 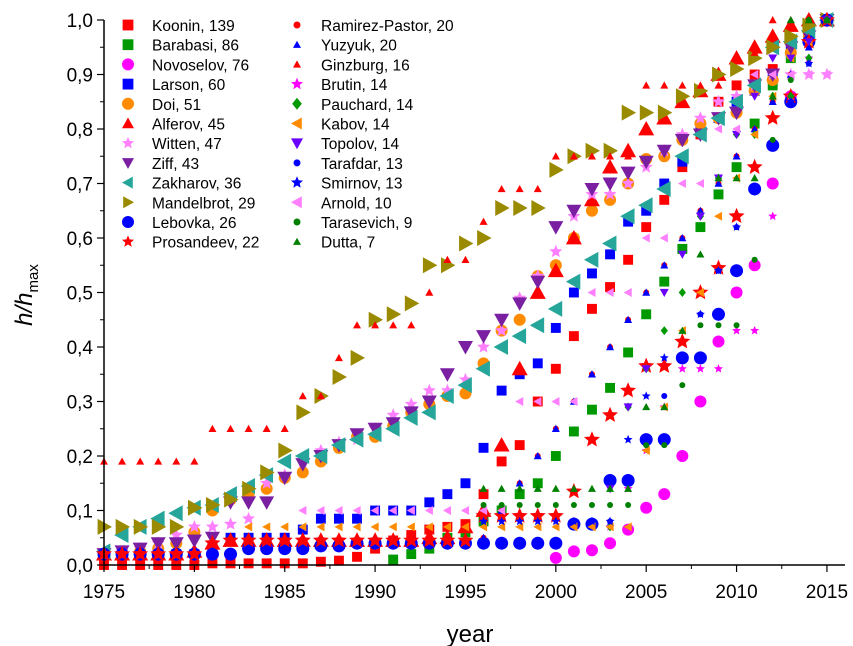 What do you see at coordinates (203, 203) in the screenshot?
I see `legend-label: Mandelbrot, 29` at bounding box center [203, 203].